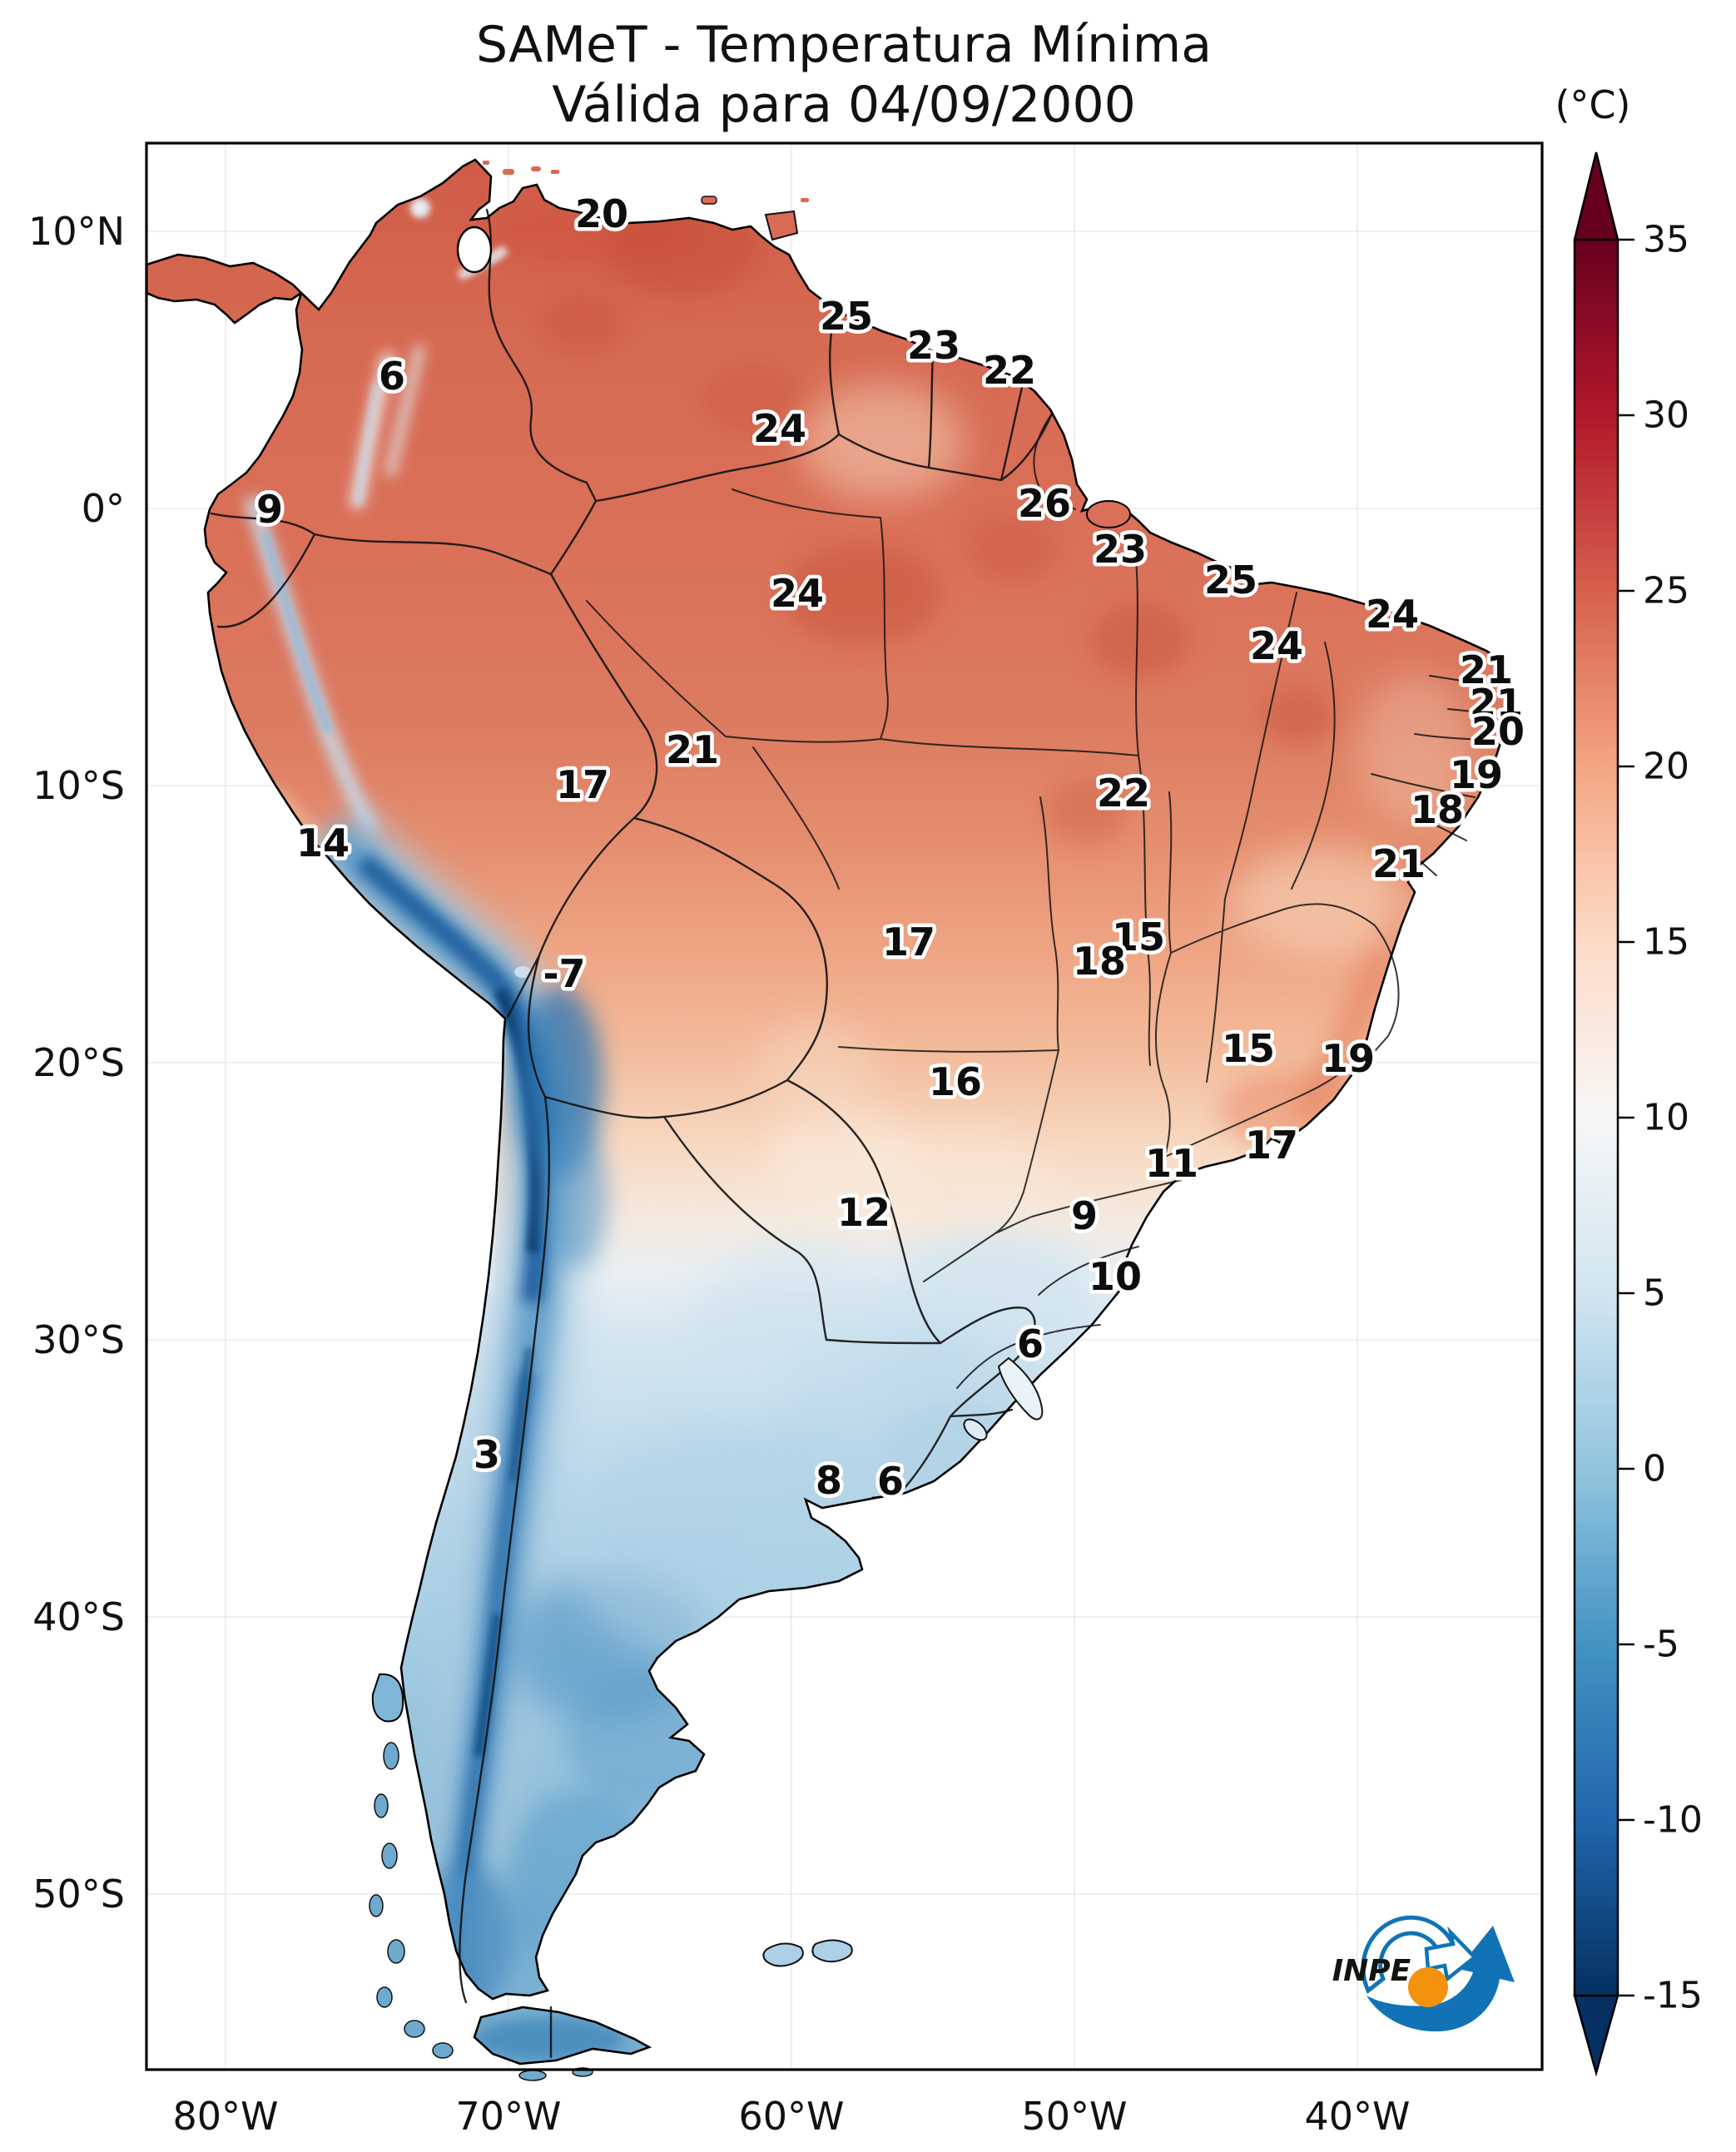 This screenshot has height=2152, width=1736. I want to click on lat-tick-label: 0°, so click(104, 508).